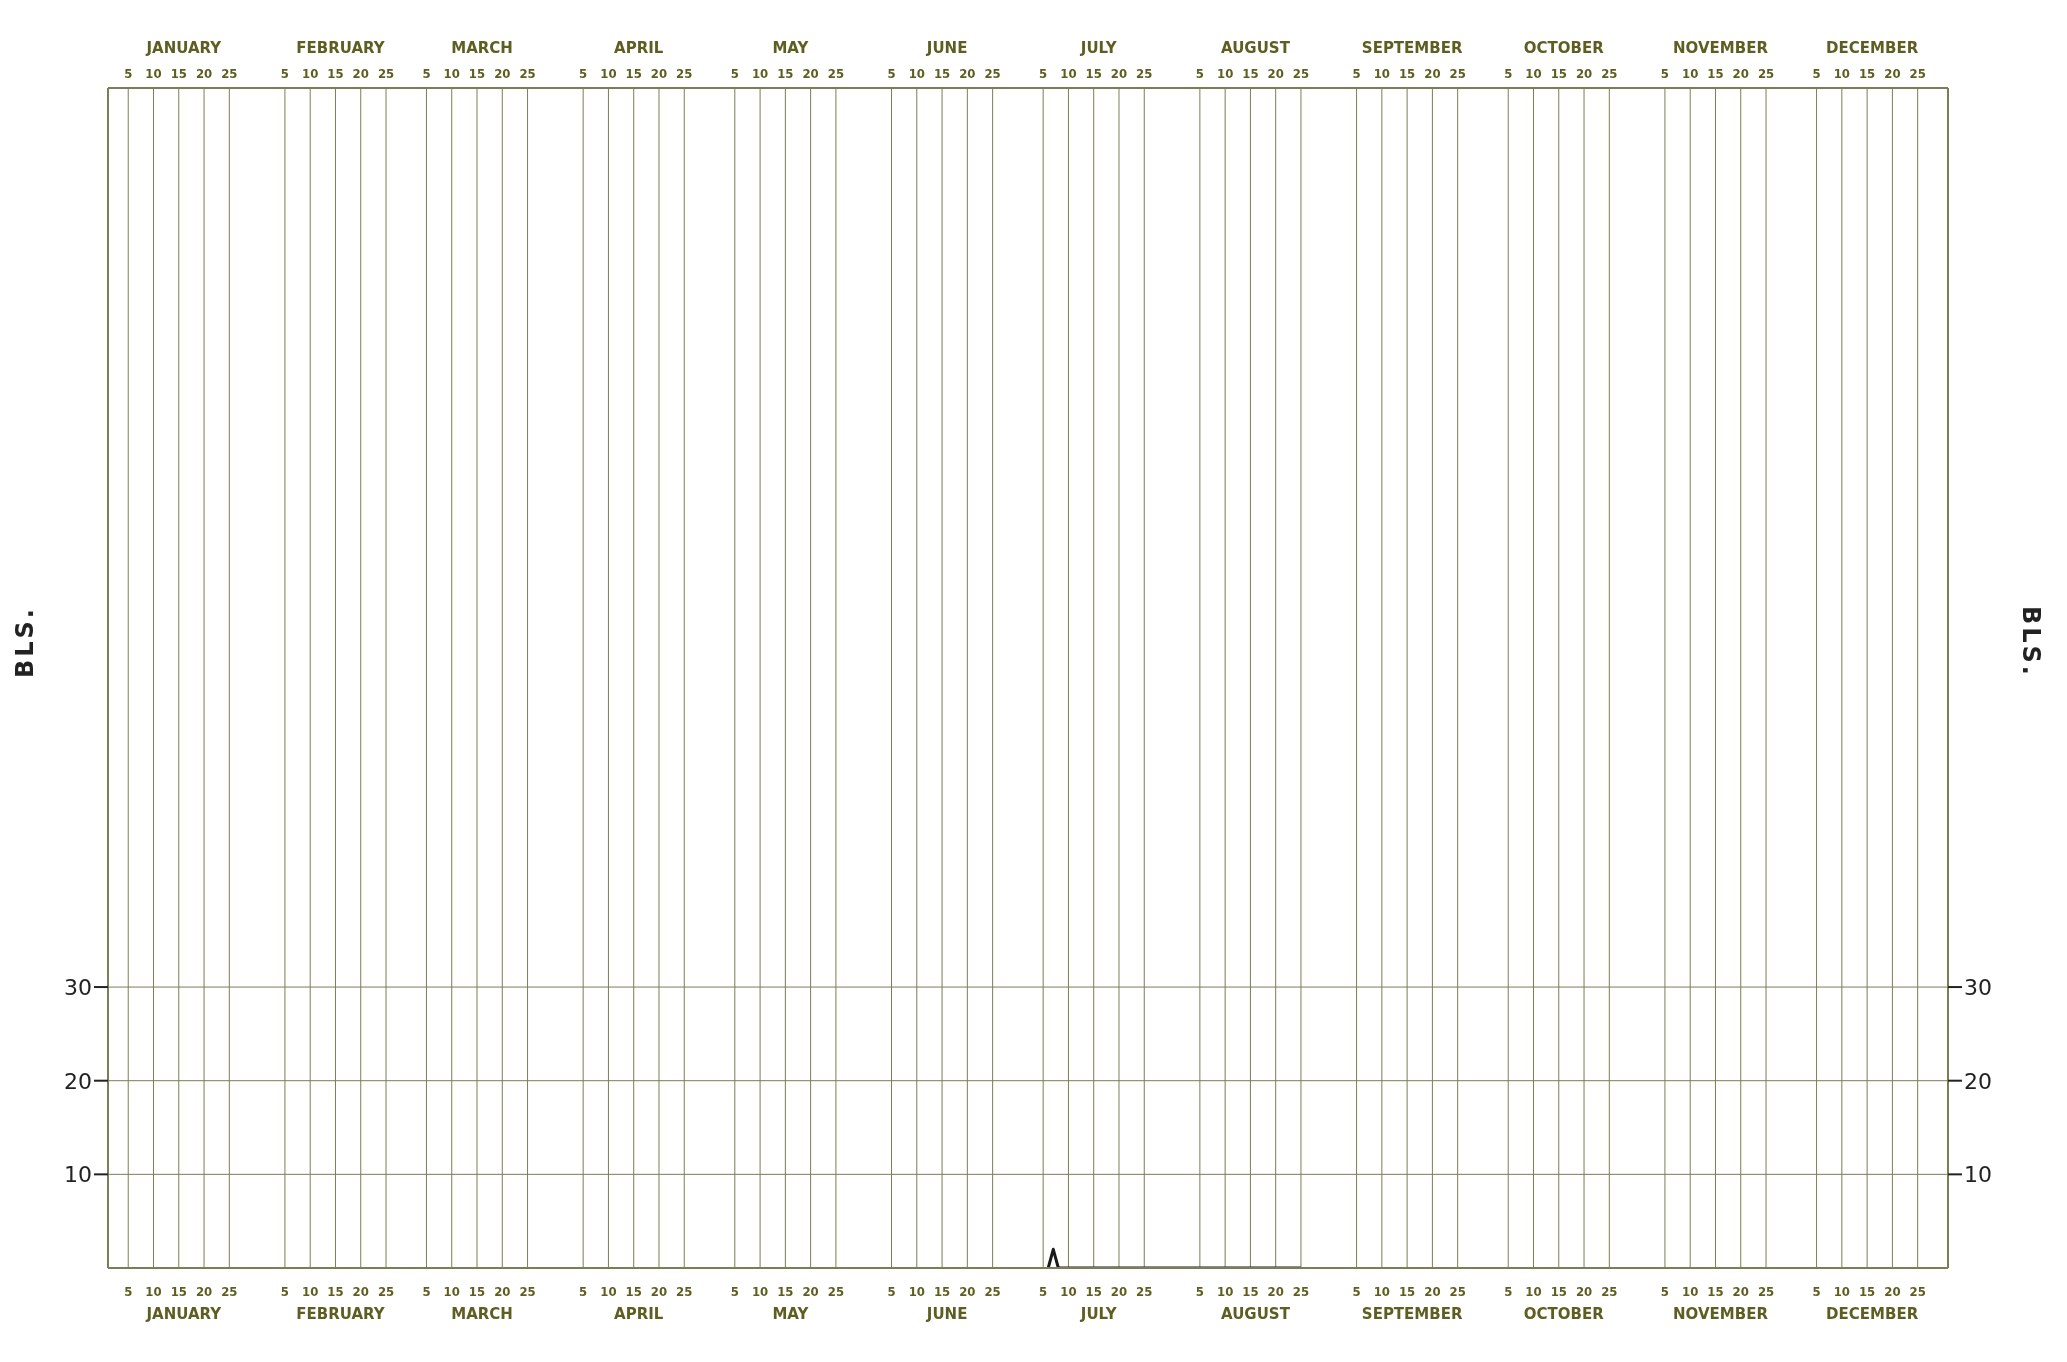 The width and height of the screenshot is (2067, 1362). What do you see at coordinates (1098, 1313) in the screenshot?
I see `text: JULY` at bounding box center [1098, 1313].